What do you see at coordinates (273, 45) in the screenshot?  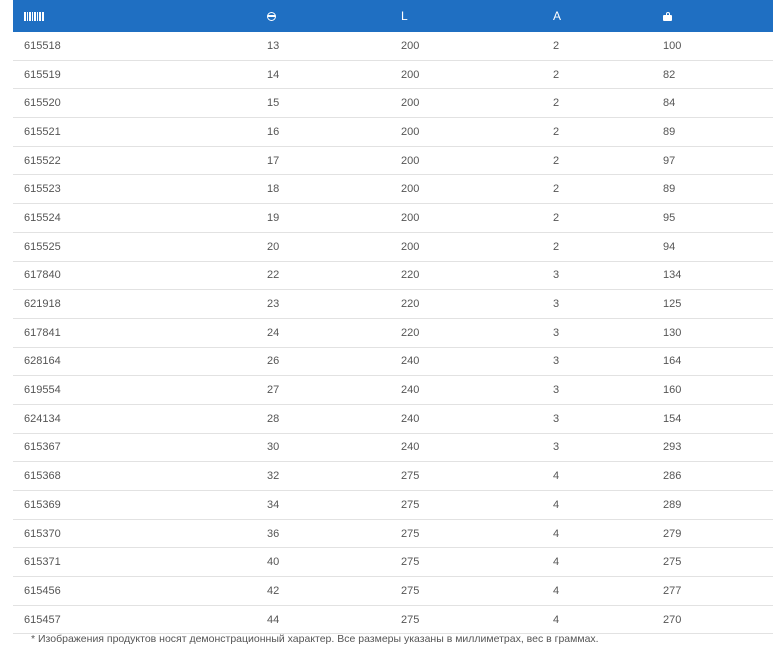 I see `cell-diameter: 13` at bounding box center [273, 45].